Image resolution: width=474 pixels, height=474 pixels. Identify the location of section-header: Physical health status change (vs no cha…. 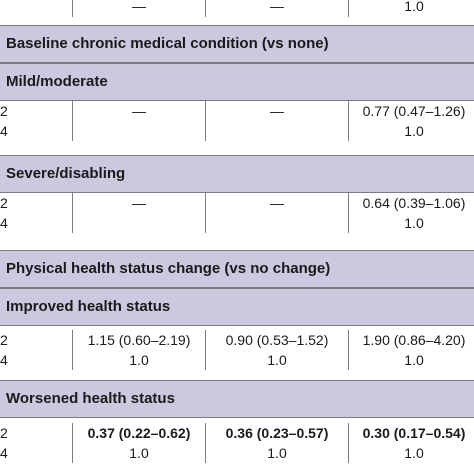
(237, 269).